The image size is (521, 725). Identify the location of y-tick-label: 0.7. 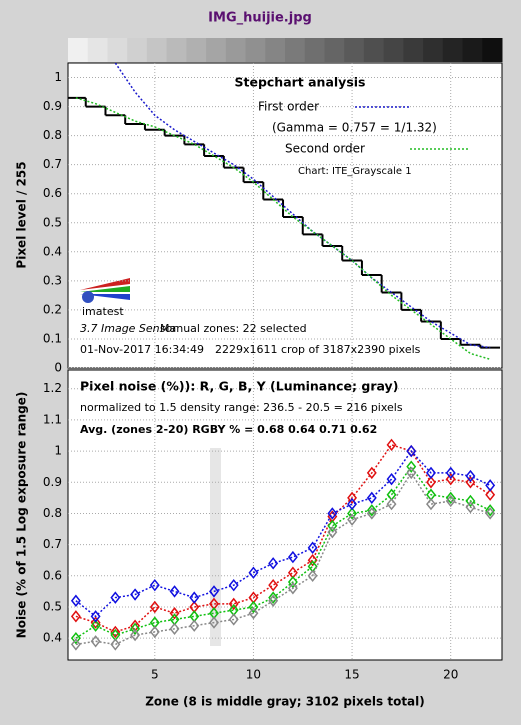
(52, 164).